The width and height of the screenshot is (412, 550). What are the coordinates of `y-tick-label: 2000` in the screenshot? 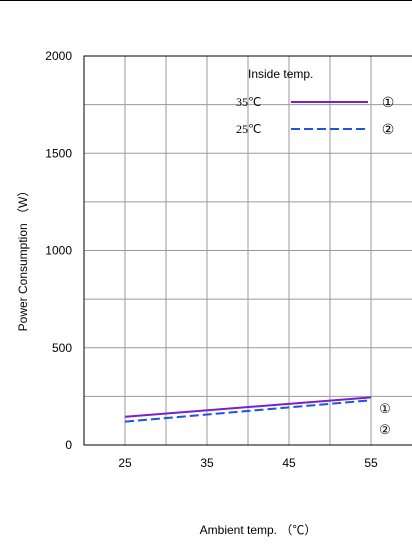 It's located at (58, 56).